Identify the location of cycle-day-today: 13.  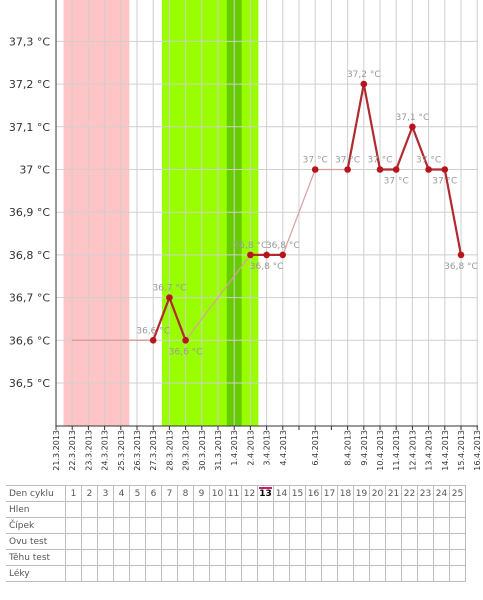
(265, 493).